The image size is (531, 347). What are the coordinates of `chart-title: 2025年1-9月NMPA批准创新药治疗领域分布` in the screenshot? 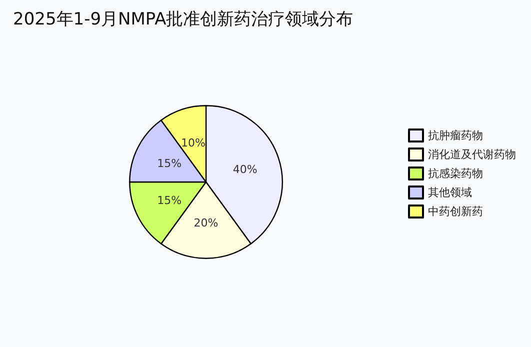 It's located at (183, 20).